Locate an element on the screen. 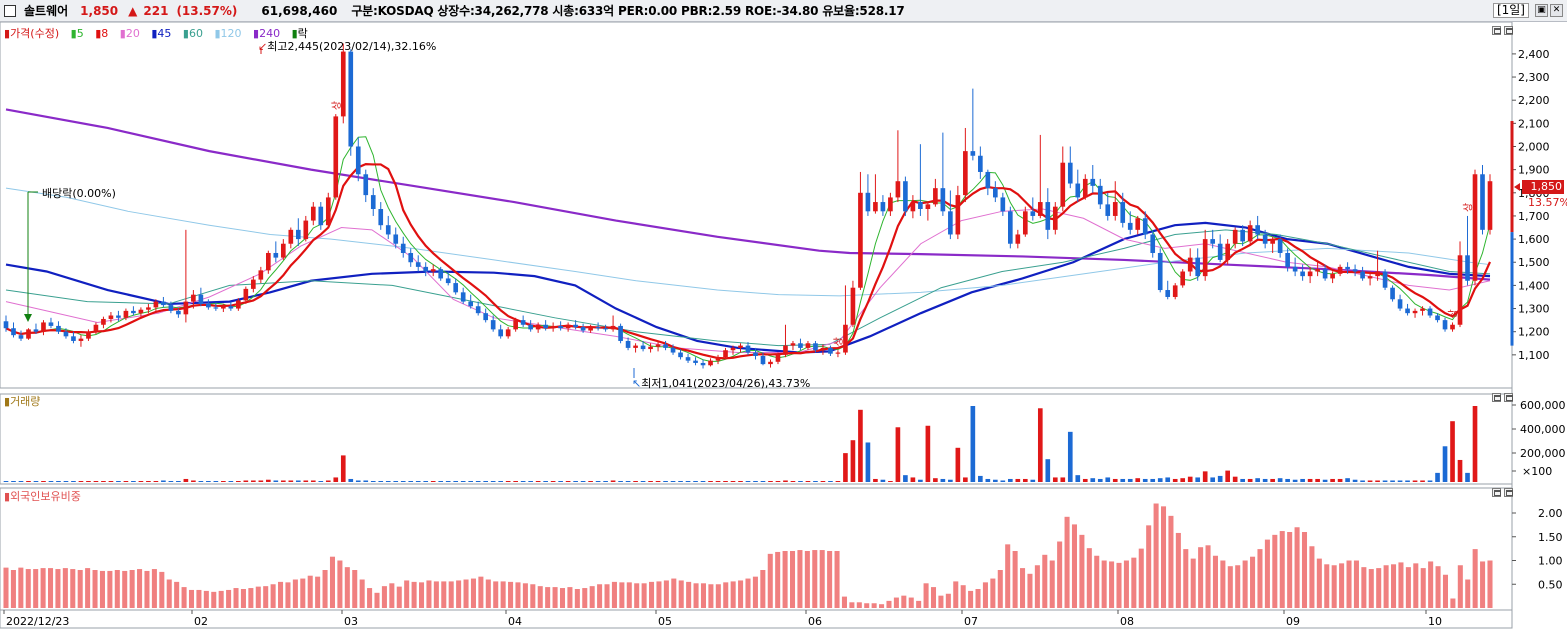 This screenshot has width=1567, height=630. price-change: 221 is located at coordinates (156, 10).